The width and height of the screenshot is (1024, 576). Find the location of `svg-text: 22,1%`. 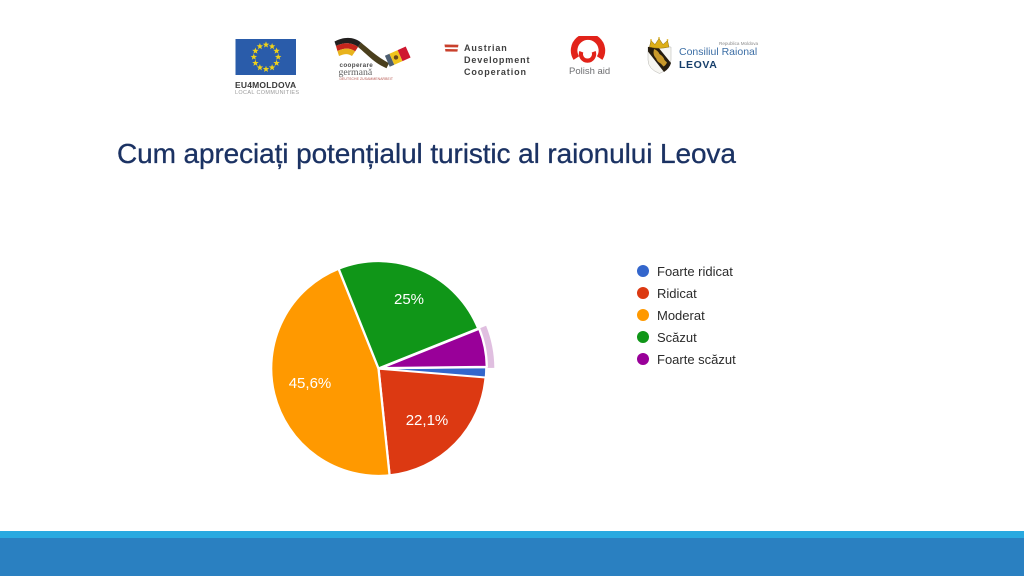

svg-text: 22,1% is located at coordinates (427, 420).